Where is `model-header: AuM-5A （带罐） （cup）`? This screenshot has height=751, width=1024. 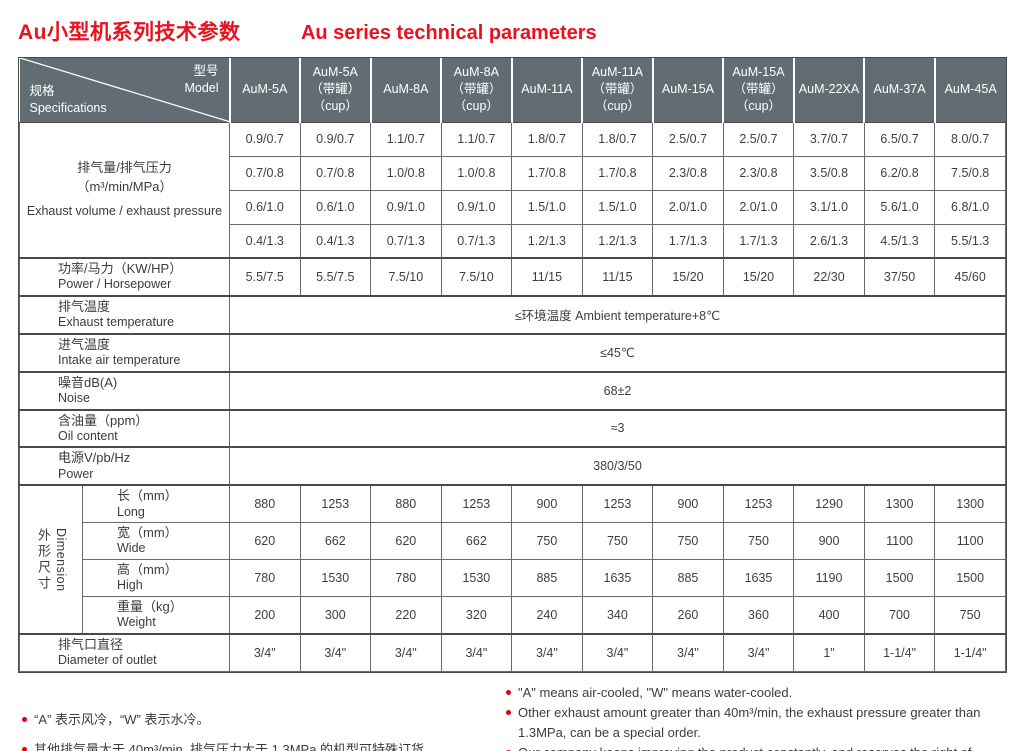
model-header: AuM-5A （带罐） （cup） is located at coordinates (335, 90).